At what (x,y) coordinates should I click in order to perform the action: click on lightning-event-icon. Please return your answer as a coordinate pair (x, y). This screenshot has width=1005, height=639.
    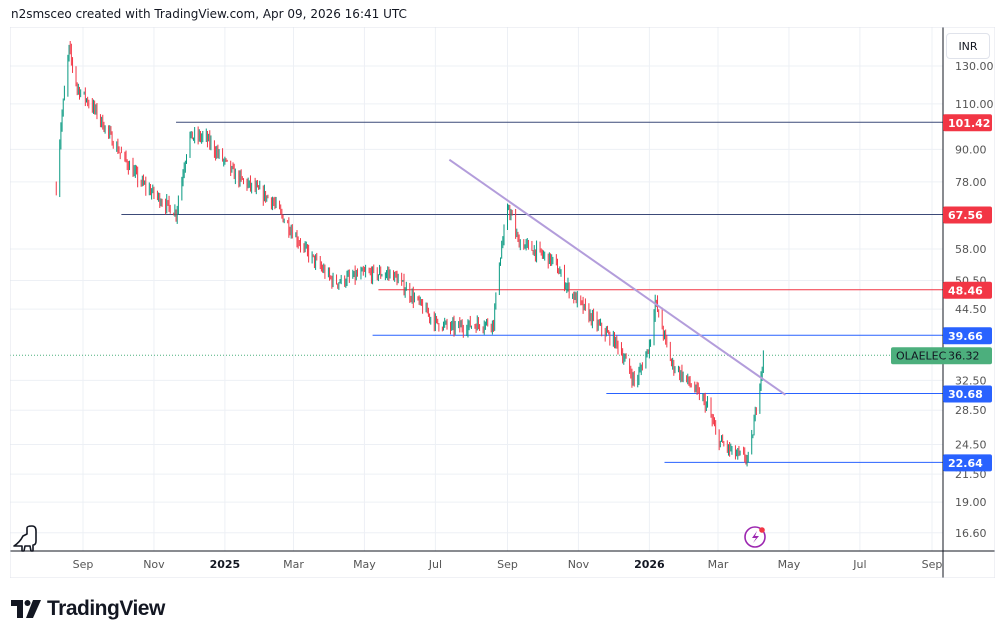
    Looking at the image, I should click on (755, 537).